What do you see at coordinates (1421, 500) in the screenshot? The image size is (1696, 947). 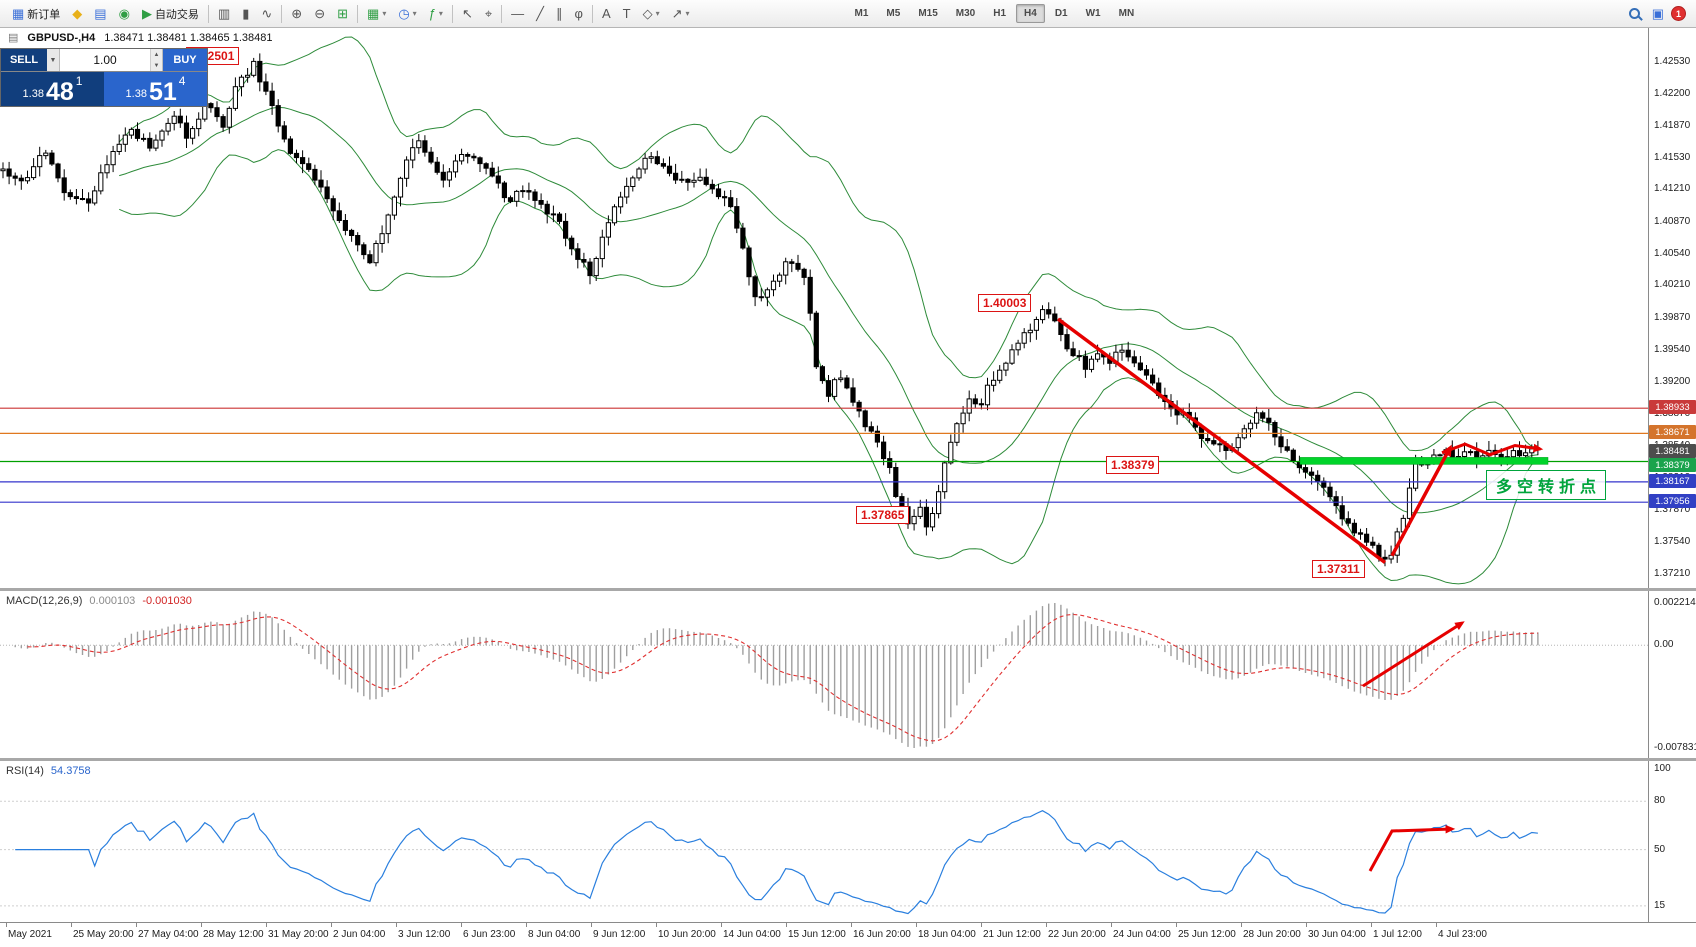 I see `arrow-up` at bounding box center [1421, 500].